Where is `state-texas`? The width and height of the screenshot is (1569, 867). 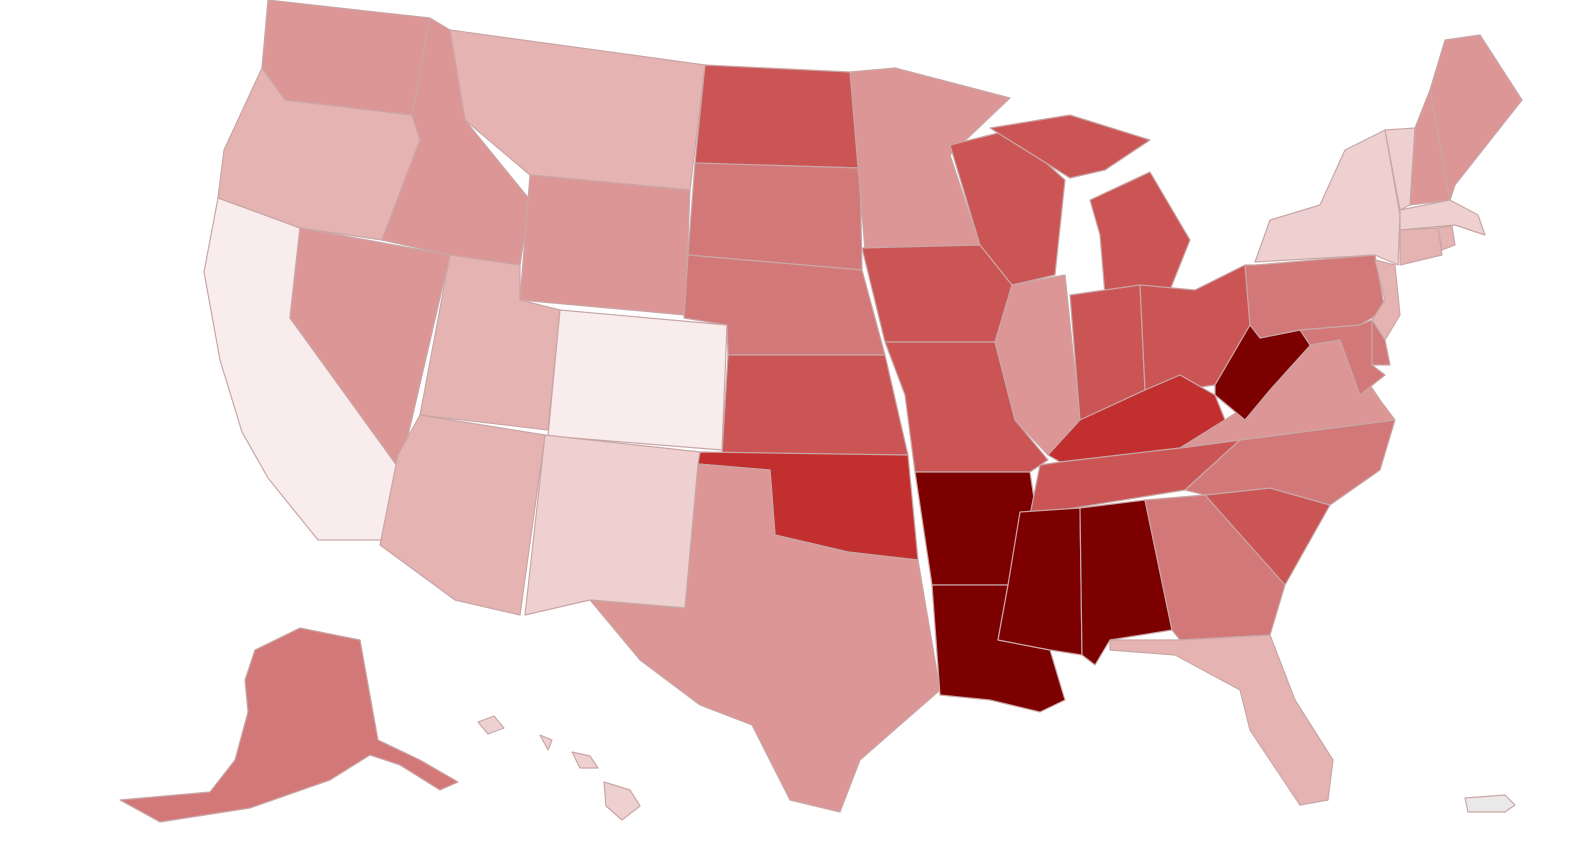 state-texas is located at coordinates (765, 638).